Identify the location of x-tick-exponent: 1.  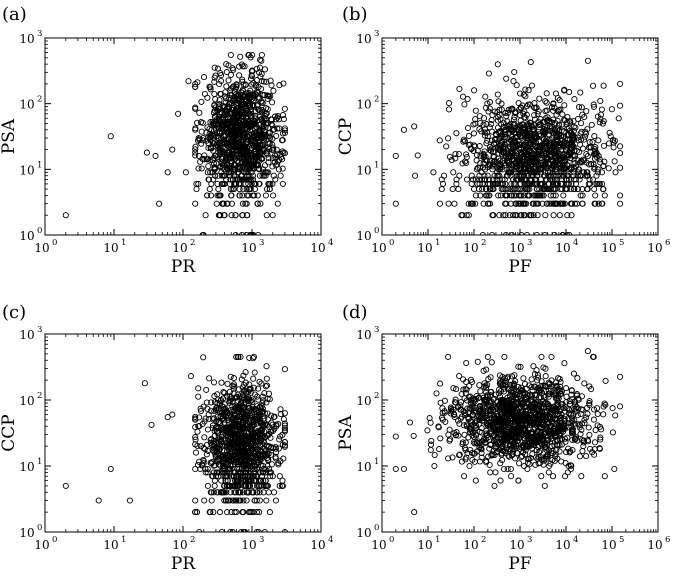
(123, 243).